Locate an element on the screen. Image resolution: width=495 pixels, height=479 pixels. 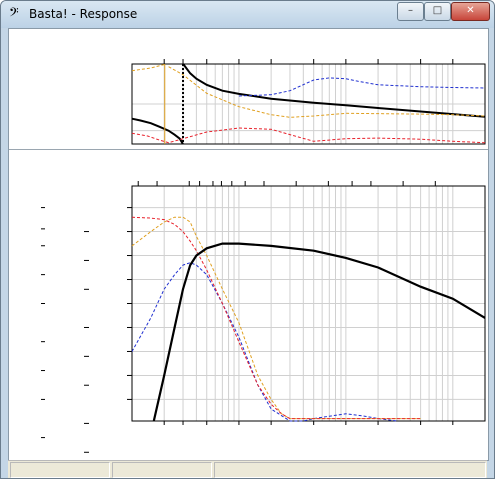
bass-clef-icon: 𝄢 is located at coordinates (14, 14).